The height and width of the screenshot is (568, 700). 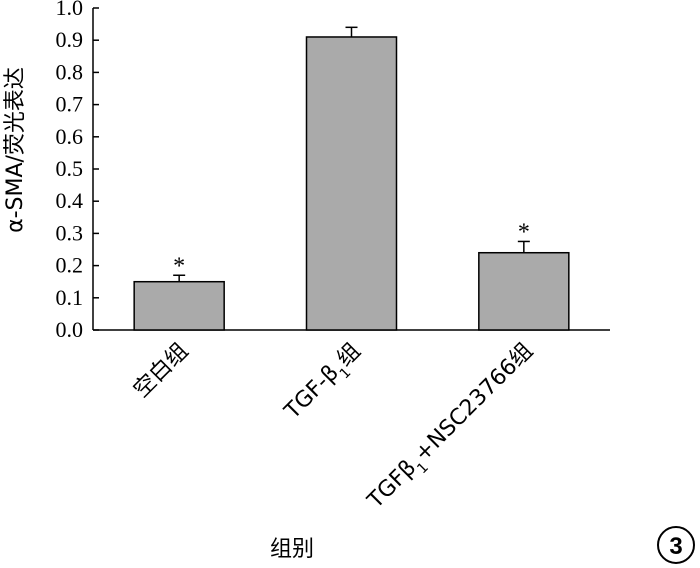 I want to click on y-tick-label: 0.1, so click(x=70, y=297).